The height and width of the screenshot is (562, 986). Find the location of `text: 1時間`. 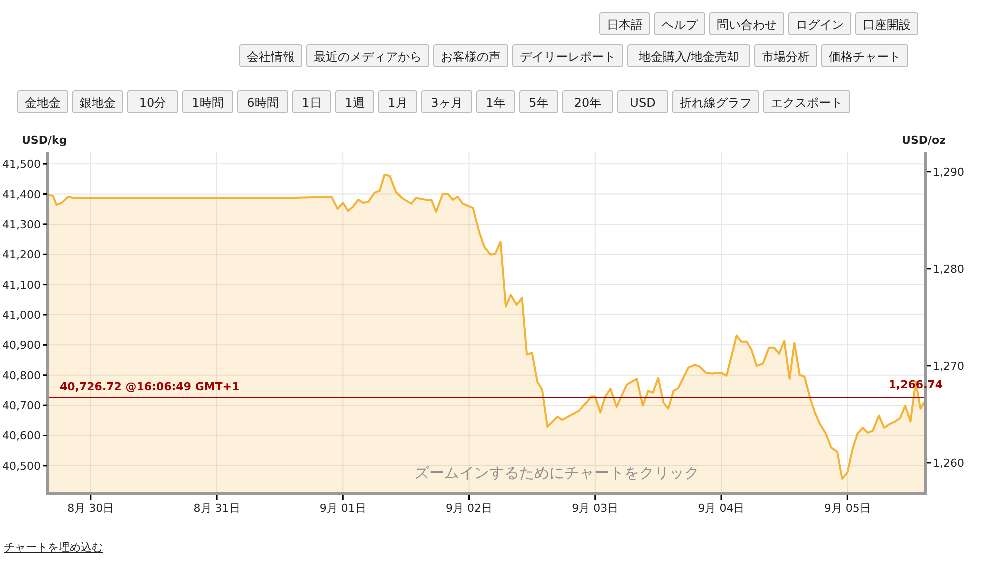

text: 1時間 is located at coordinates (208, 103).